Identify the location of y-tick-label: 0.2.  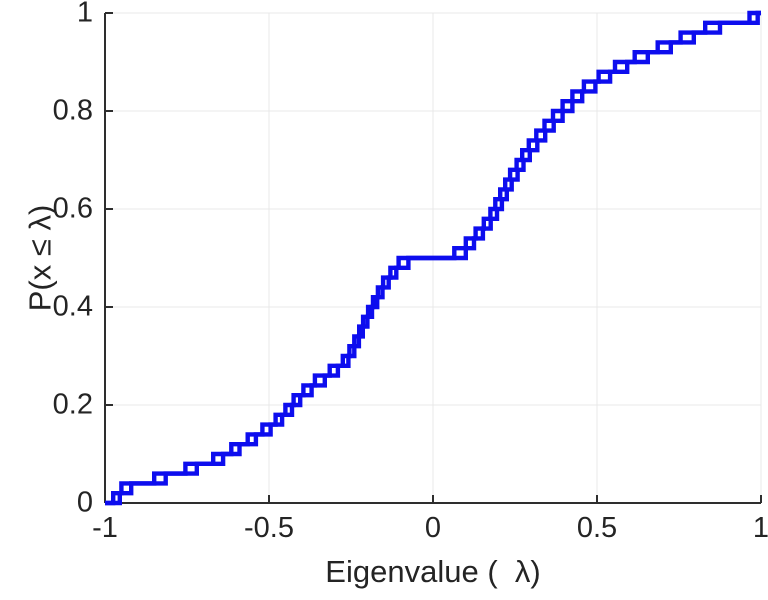
(72, 404).